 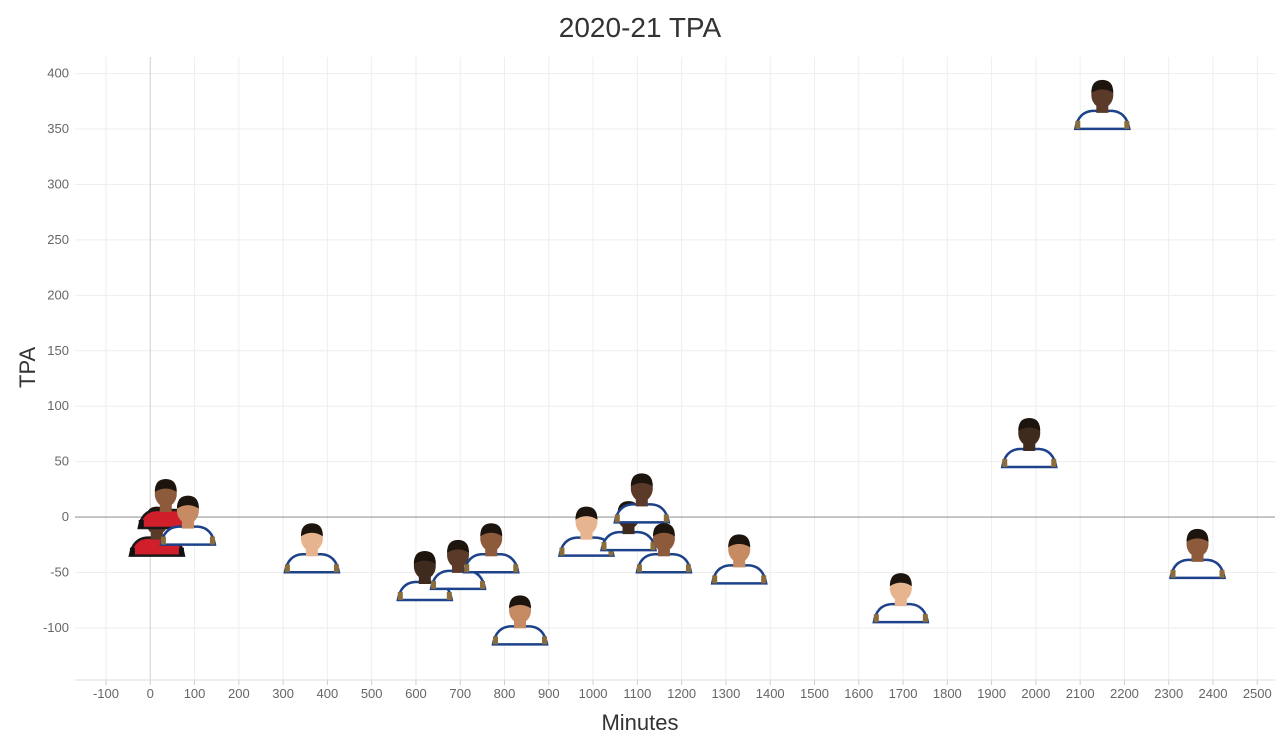 What do you see at coordinates (1213, 693) in the screenshot?
I see `x-tick-label: 2400` at bounding box center [1213, 693].